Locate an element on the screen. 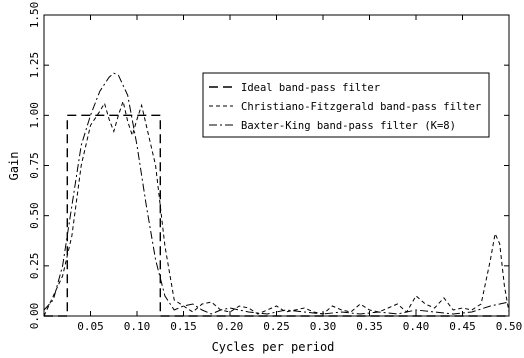  y-tick-label: 1.00 is located at coordinates (34, 115).